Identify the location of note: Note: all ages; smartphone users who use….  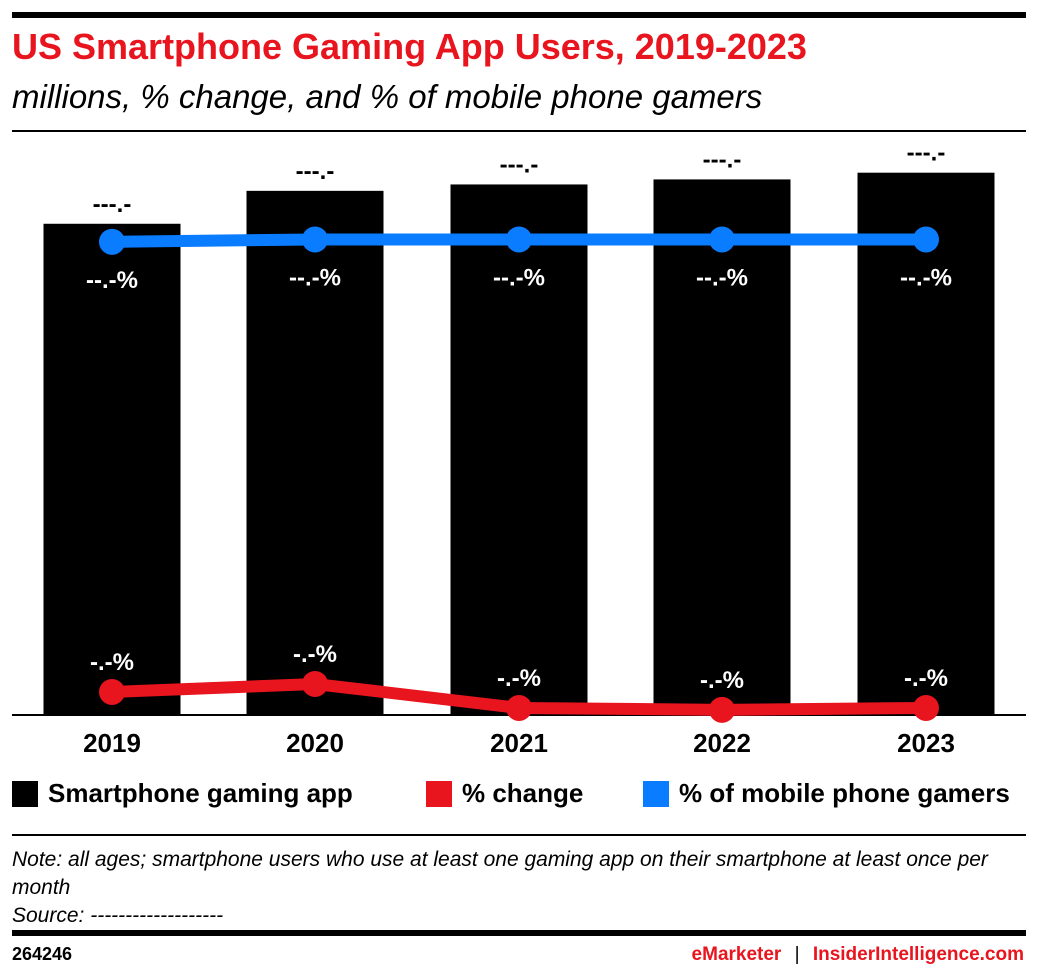
(517, 888).